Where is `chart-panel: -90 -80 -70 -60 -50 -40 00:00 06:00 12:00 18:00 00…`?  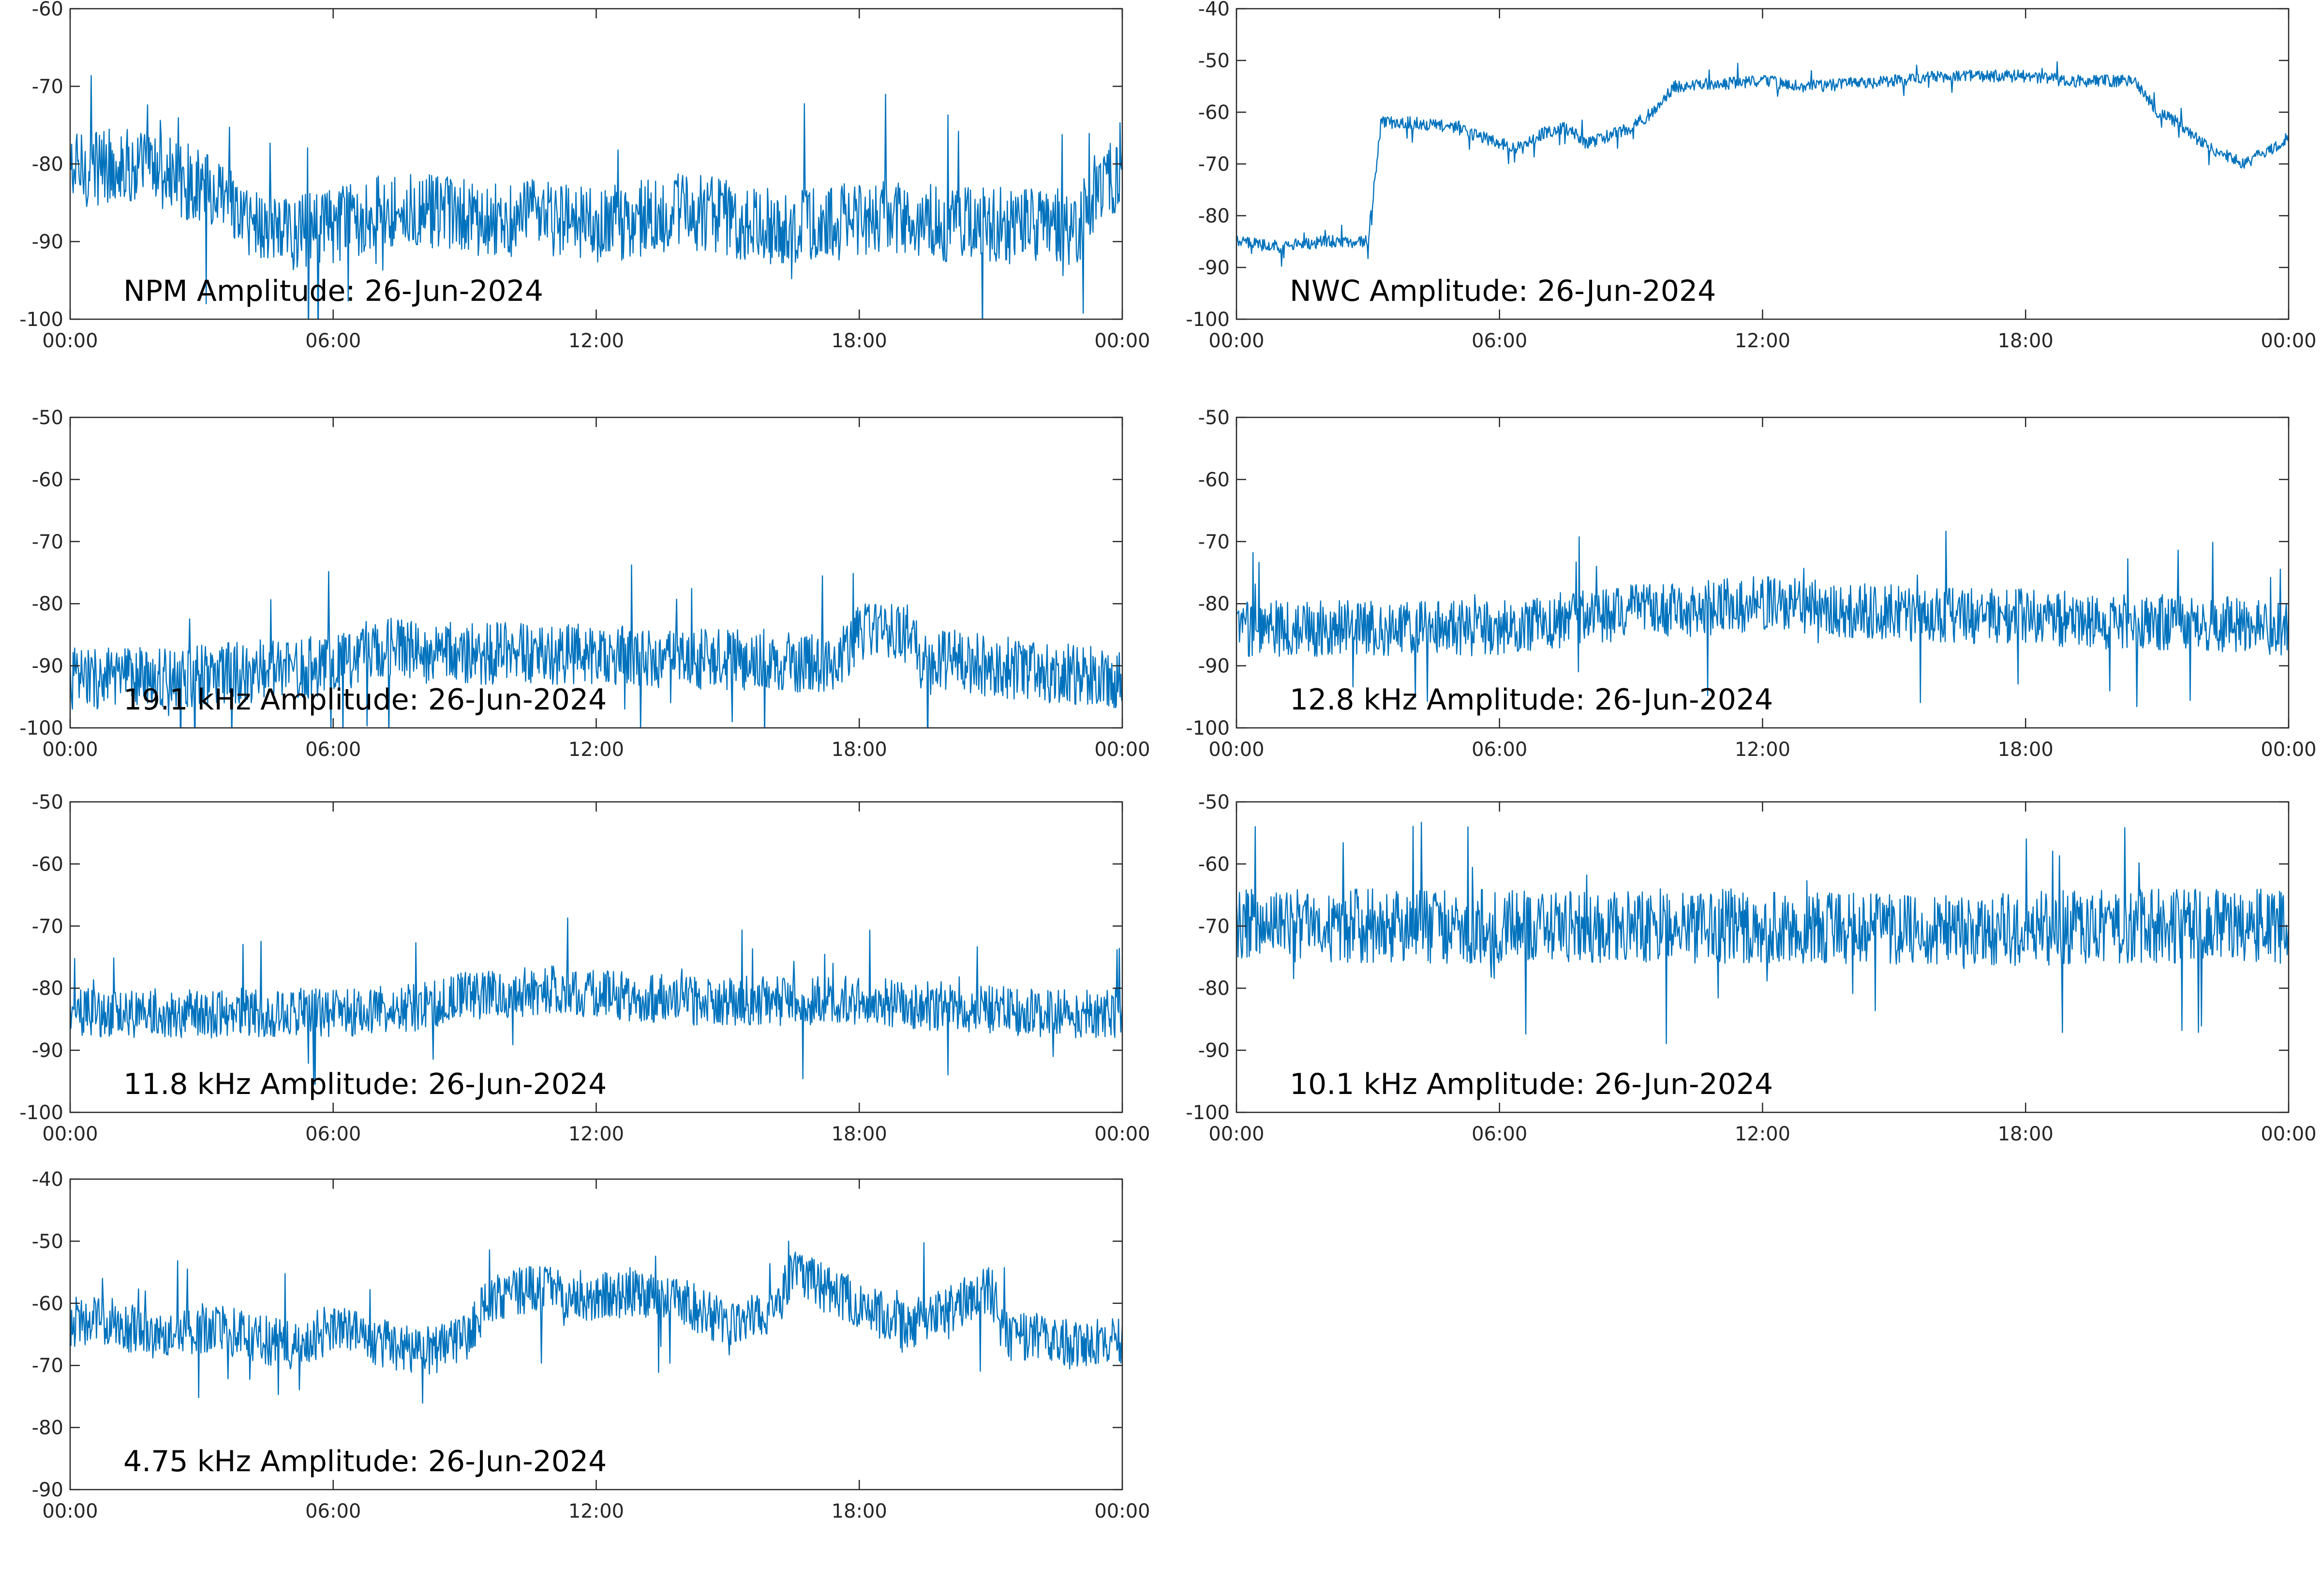
chart-panel: -90 -80 -70 -60 -50 -40 00:00 06:00 12:00 18:00 00… is located at coordinates (591, 1345).